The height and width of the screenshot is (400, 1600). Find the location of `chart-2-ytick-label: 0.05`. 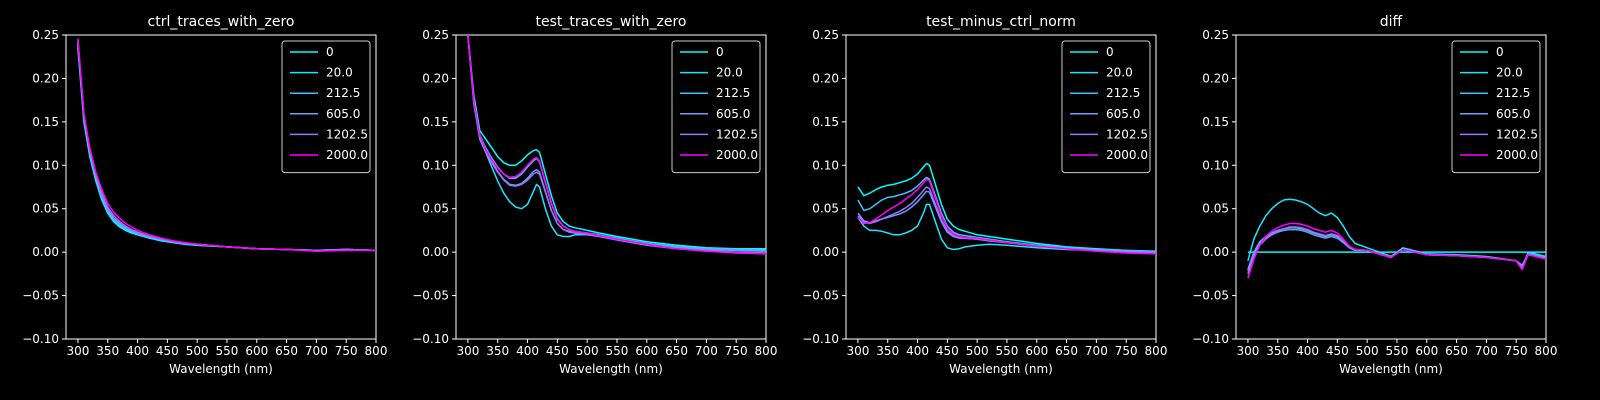

chart-2-ytick-label: 0.05 is located at coordinates (435, 209).